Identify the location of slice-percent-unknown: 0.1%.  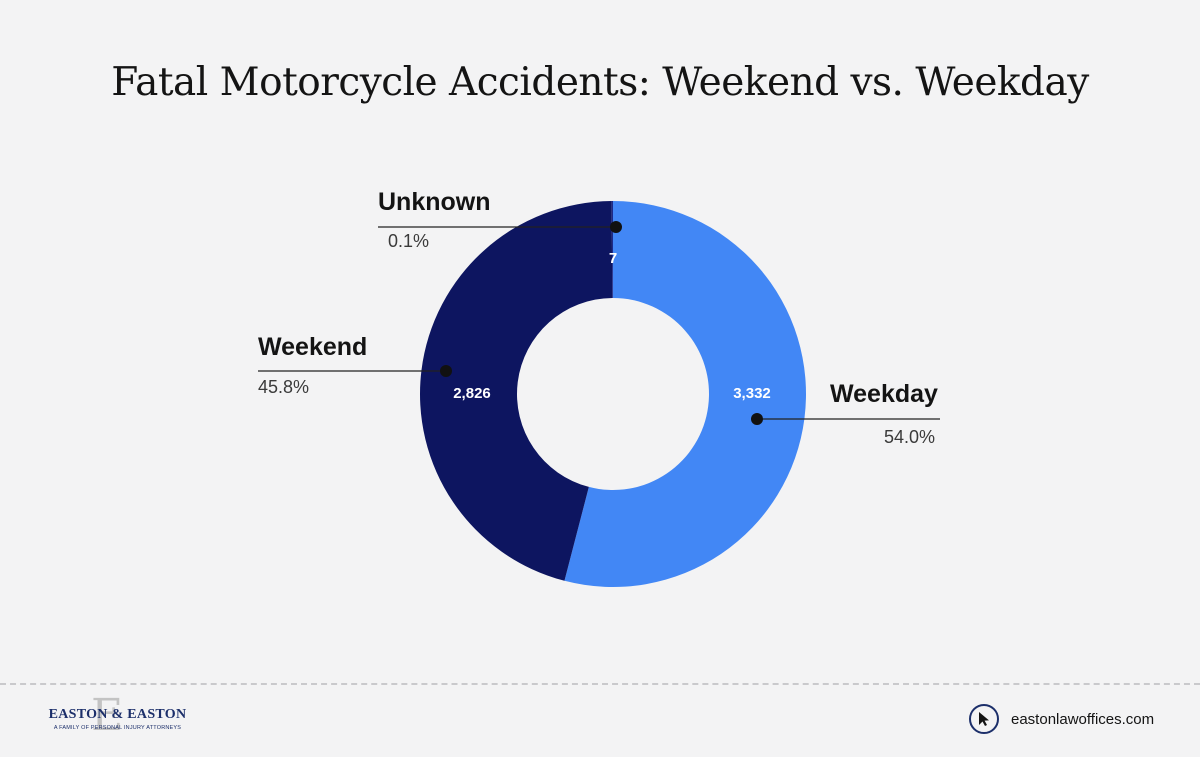
(408, 241).